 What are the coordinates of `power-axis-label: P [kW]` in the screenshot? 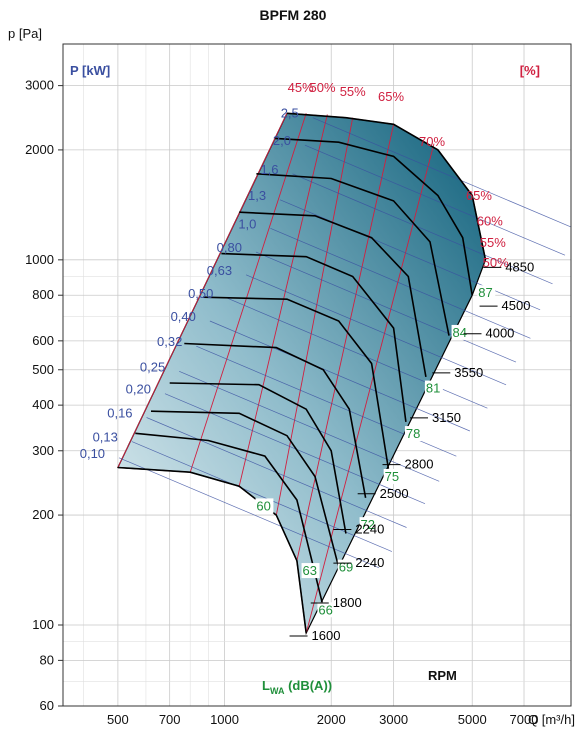 It's located at (90, 70).